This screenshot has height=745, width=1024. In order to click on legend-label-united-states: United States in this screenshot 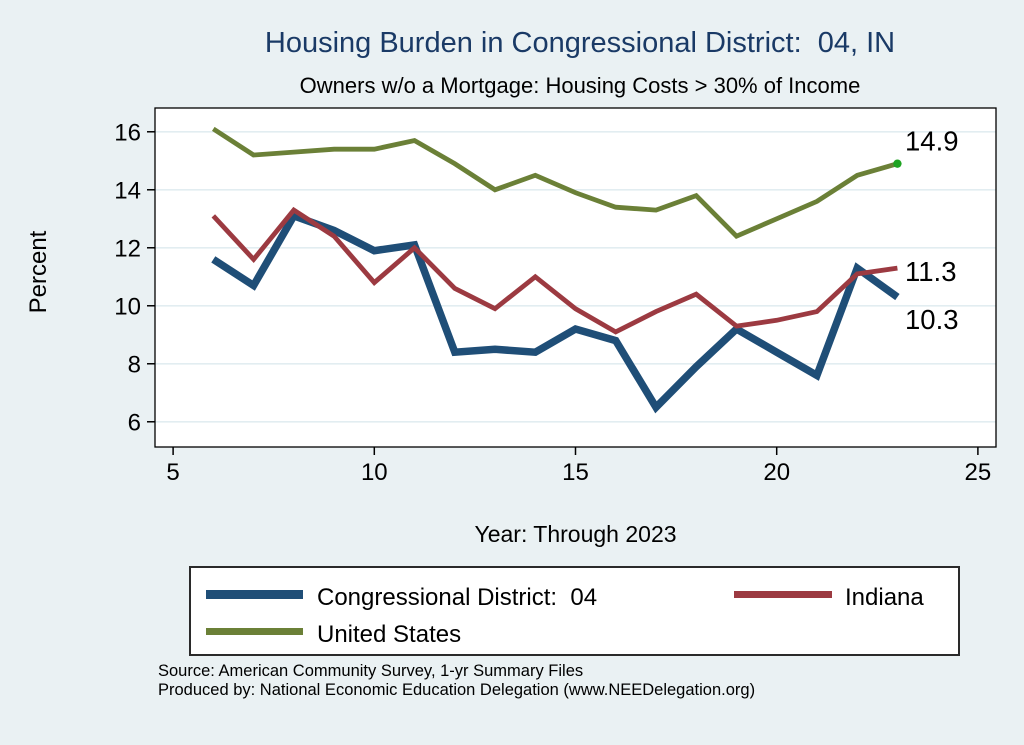, I will do `click(389, 634)`.